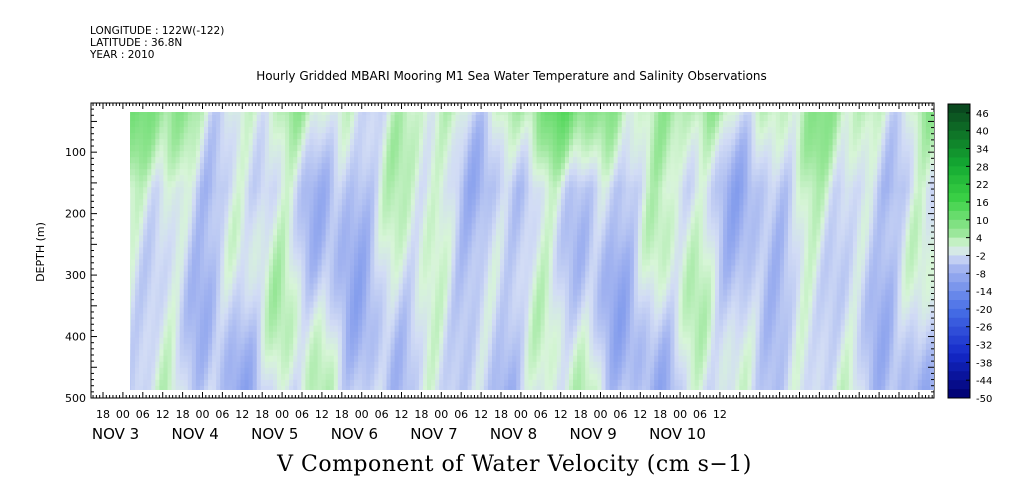  What do you see at coordinates (157, 31) in the screenshot?
I see `longitude-label: LONGITUDE : 122W(-122)` at bounding box center [157, 31].